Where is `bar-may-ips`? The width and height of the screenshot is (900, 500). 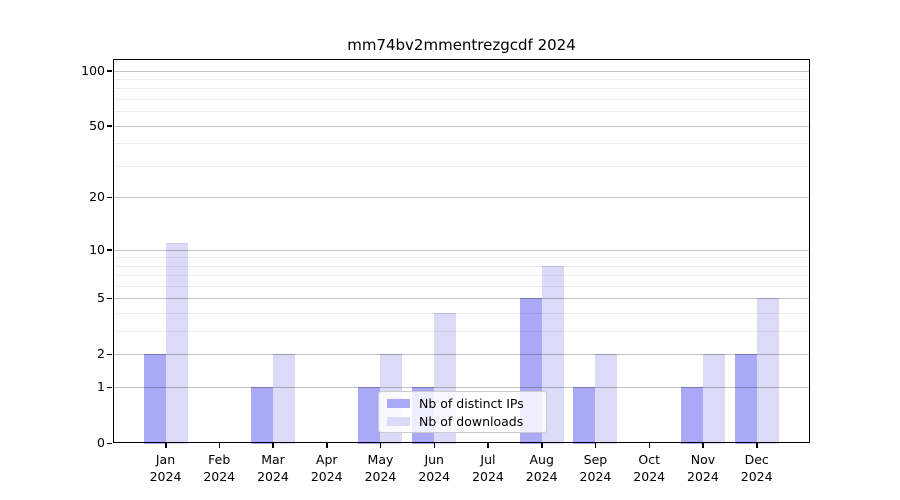
bar-may-ips is located at coordinates (369, 415).